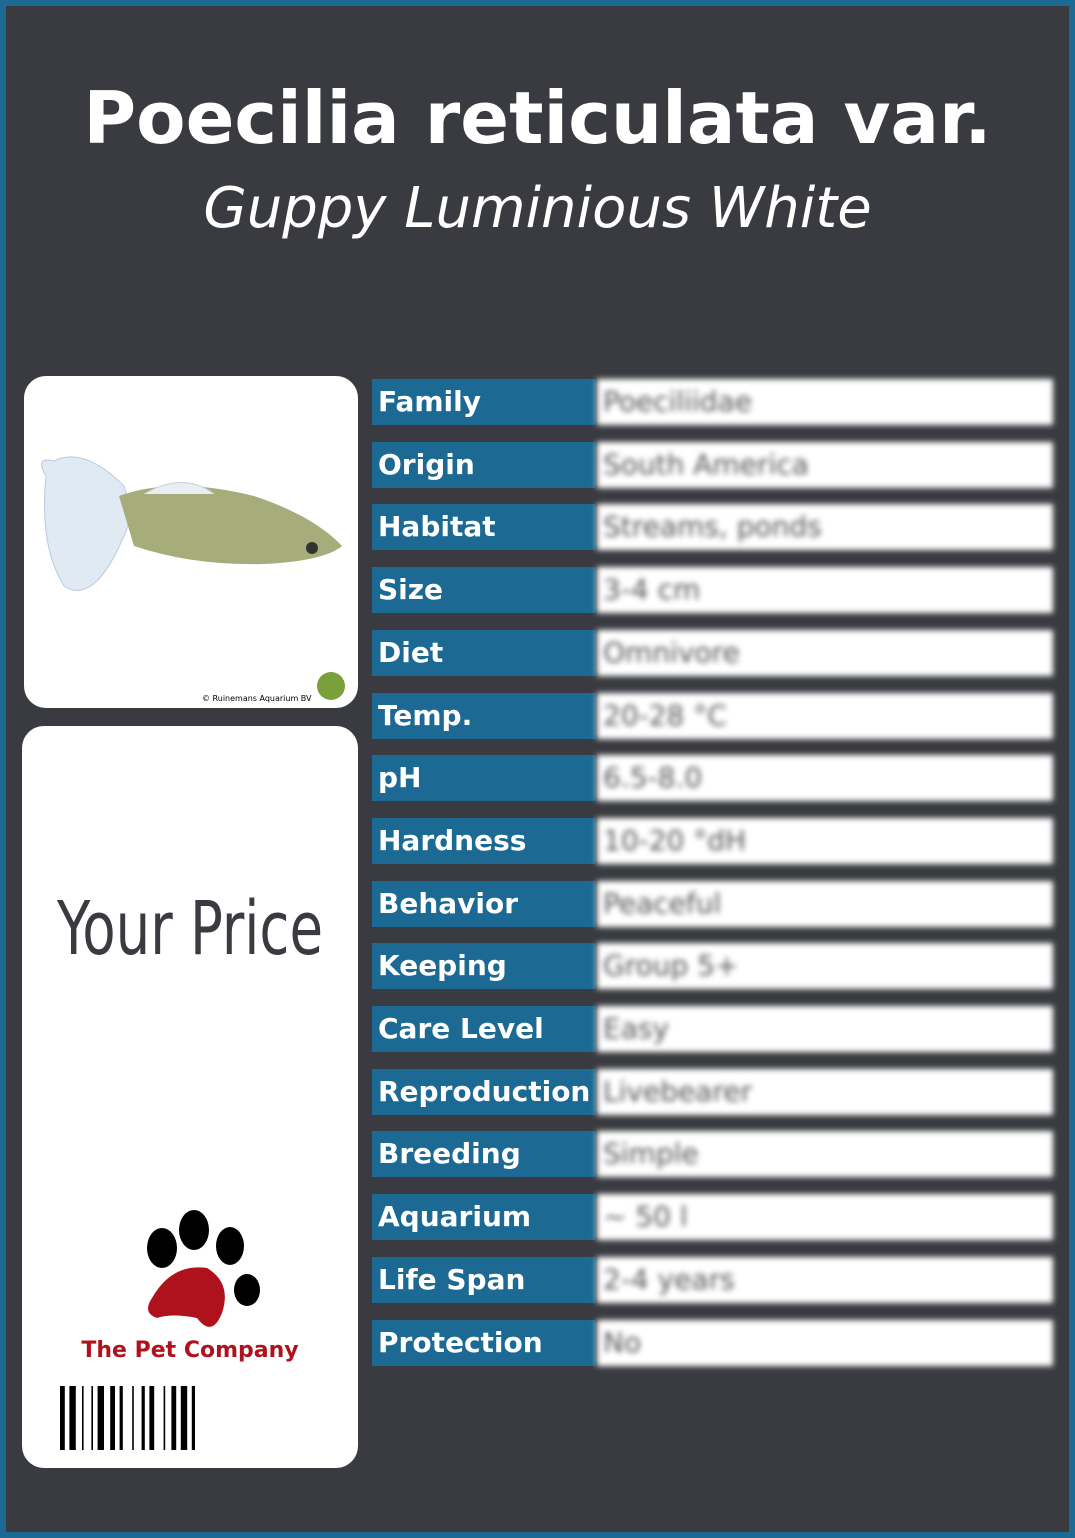 Image resolution: width=1075 pixels, height=1538 pixels. What do you see at coordinates (825, 1279) in the screenshot?
I see `row-value: 2-4 years` at bounding box center [825, 1279].